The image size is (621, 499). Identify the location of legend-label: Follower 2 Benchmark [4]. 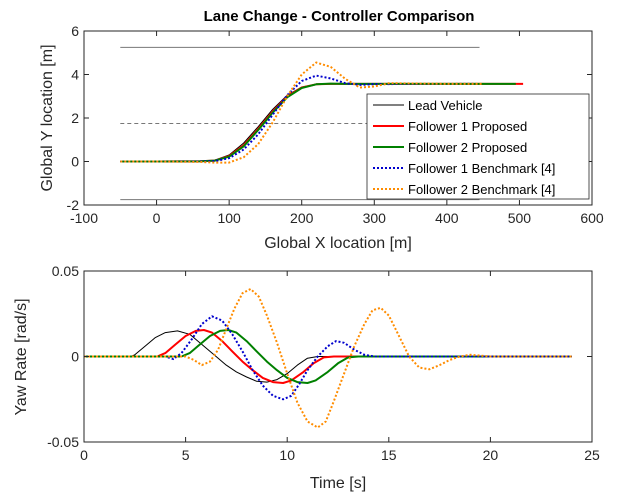
(481, 189).